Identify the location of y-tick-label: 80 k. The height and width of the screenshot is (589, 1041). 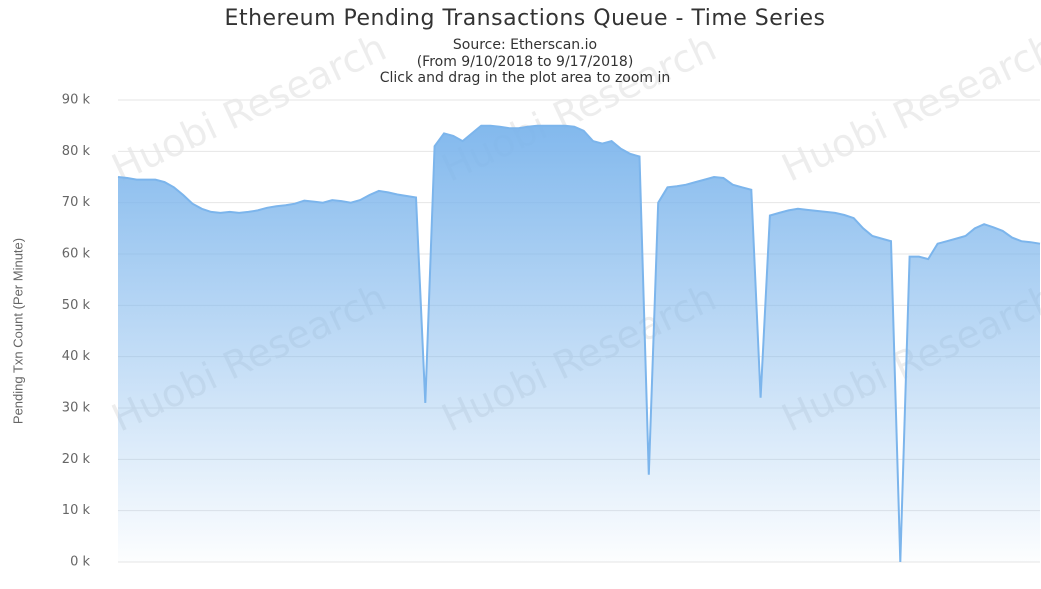
(76, 151).